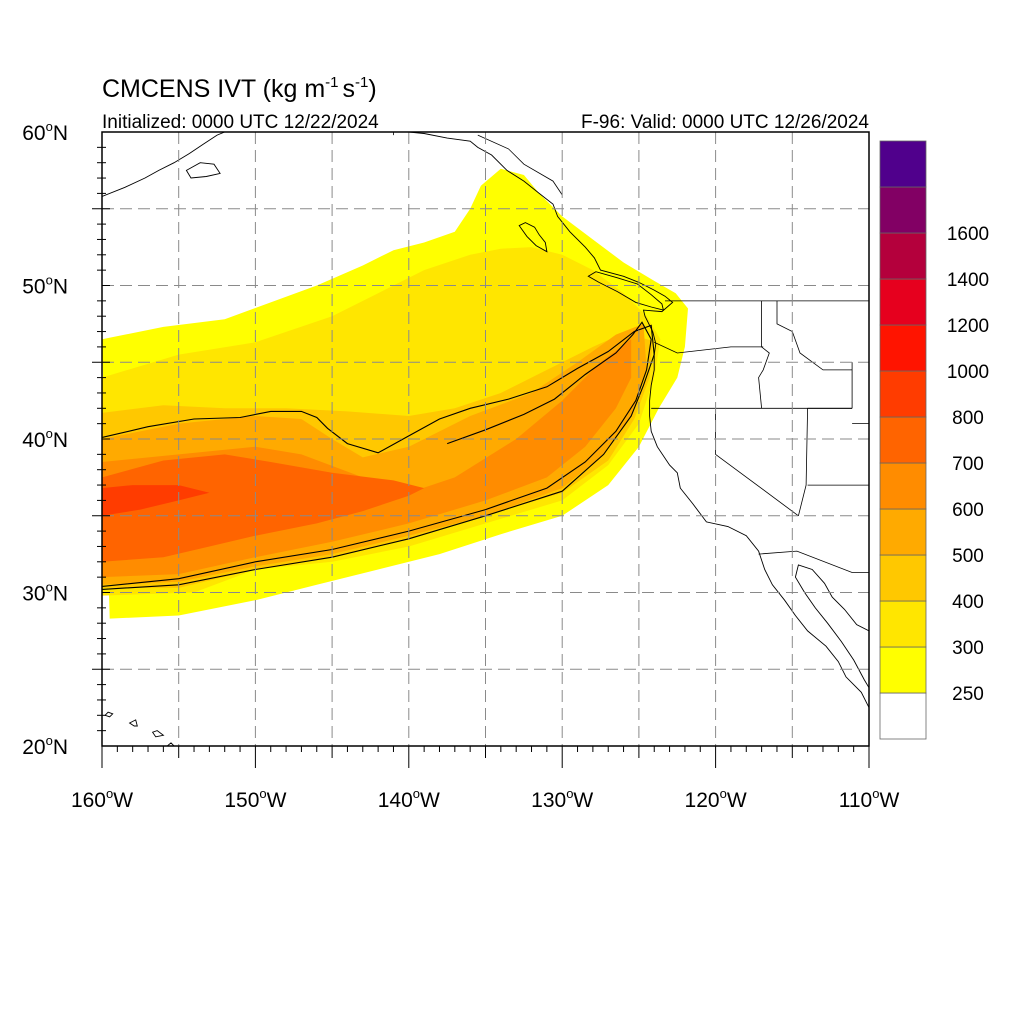 This screenshot has width=1024, height=1024. I want to click on lat-label: 40oN, so click(45, 439).